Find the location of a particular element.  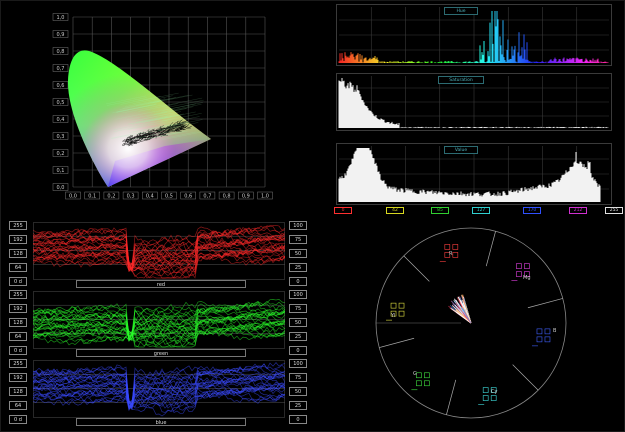

vectorscope-axis-label: G is located at coordinates (415, 374).